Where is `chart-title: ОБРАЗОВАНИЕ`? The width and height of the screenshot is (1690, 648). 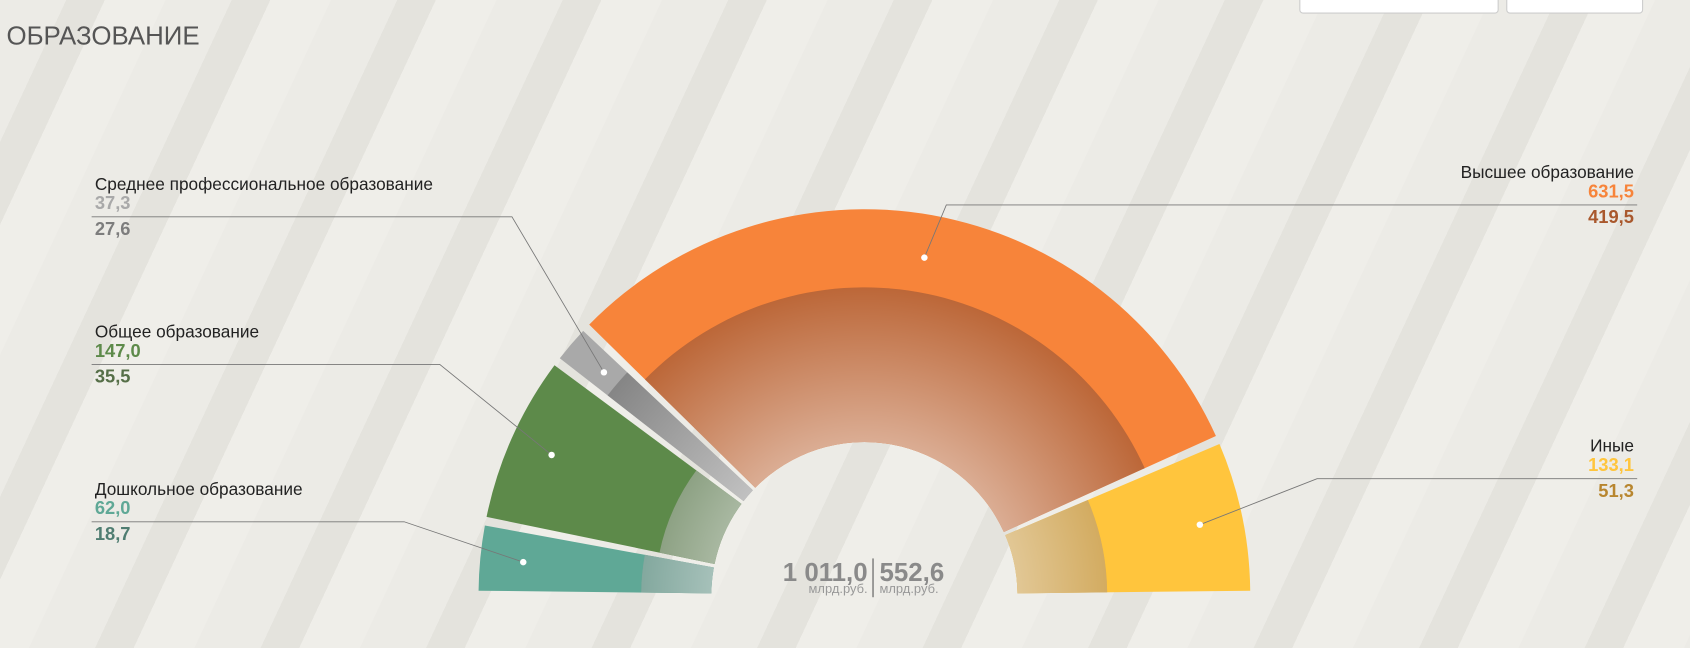 chart-title: ОБРАЗОВАНИЕ is located at coordinates (102, 36).